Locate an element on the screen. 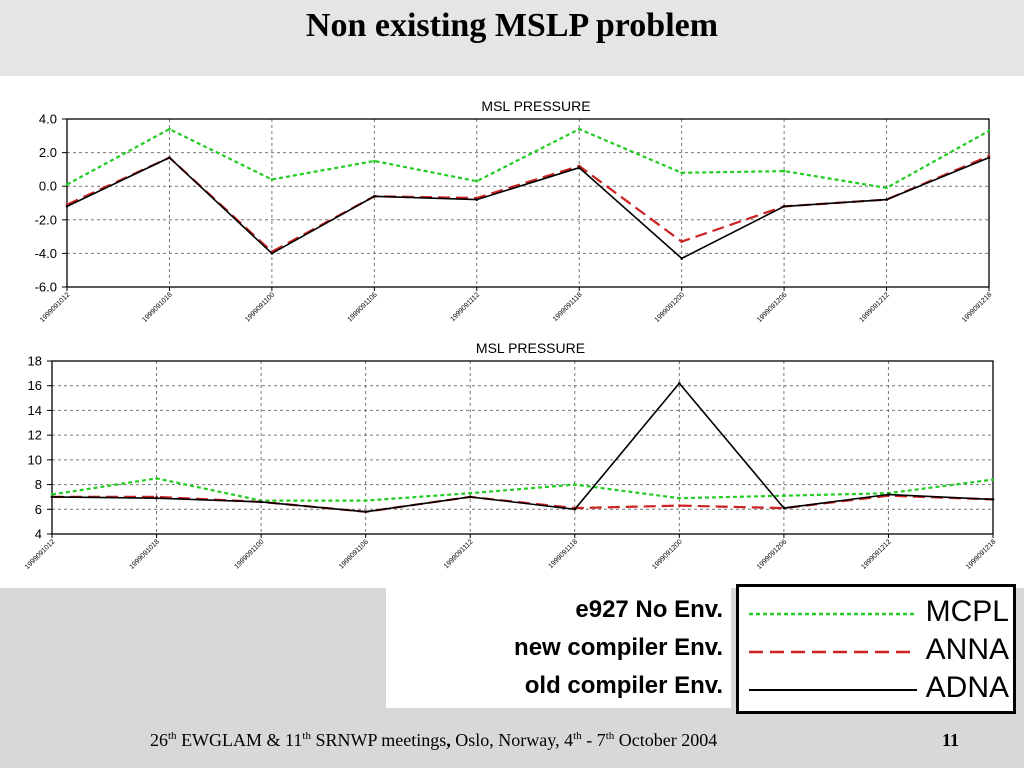 This screenshot has width=1024, height=768. chart1-series-line-mcpl is located at coordinates (528, 158).